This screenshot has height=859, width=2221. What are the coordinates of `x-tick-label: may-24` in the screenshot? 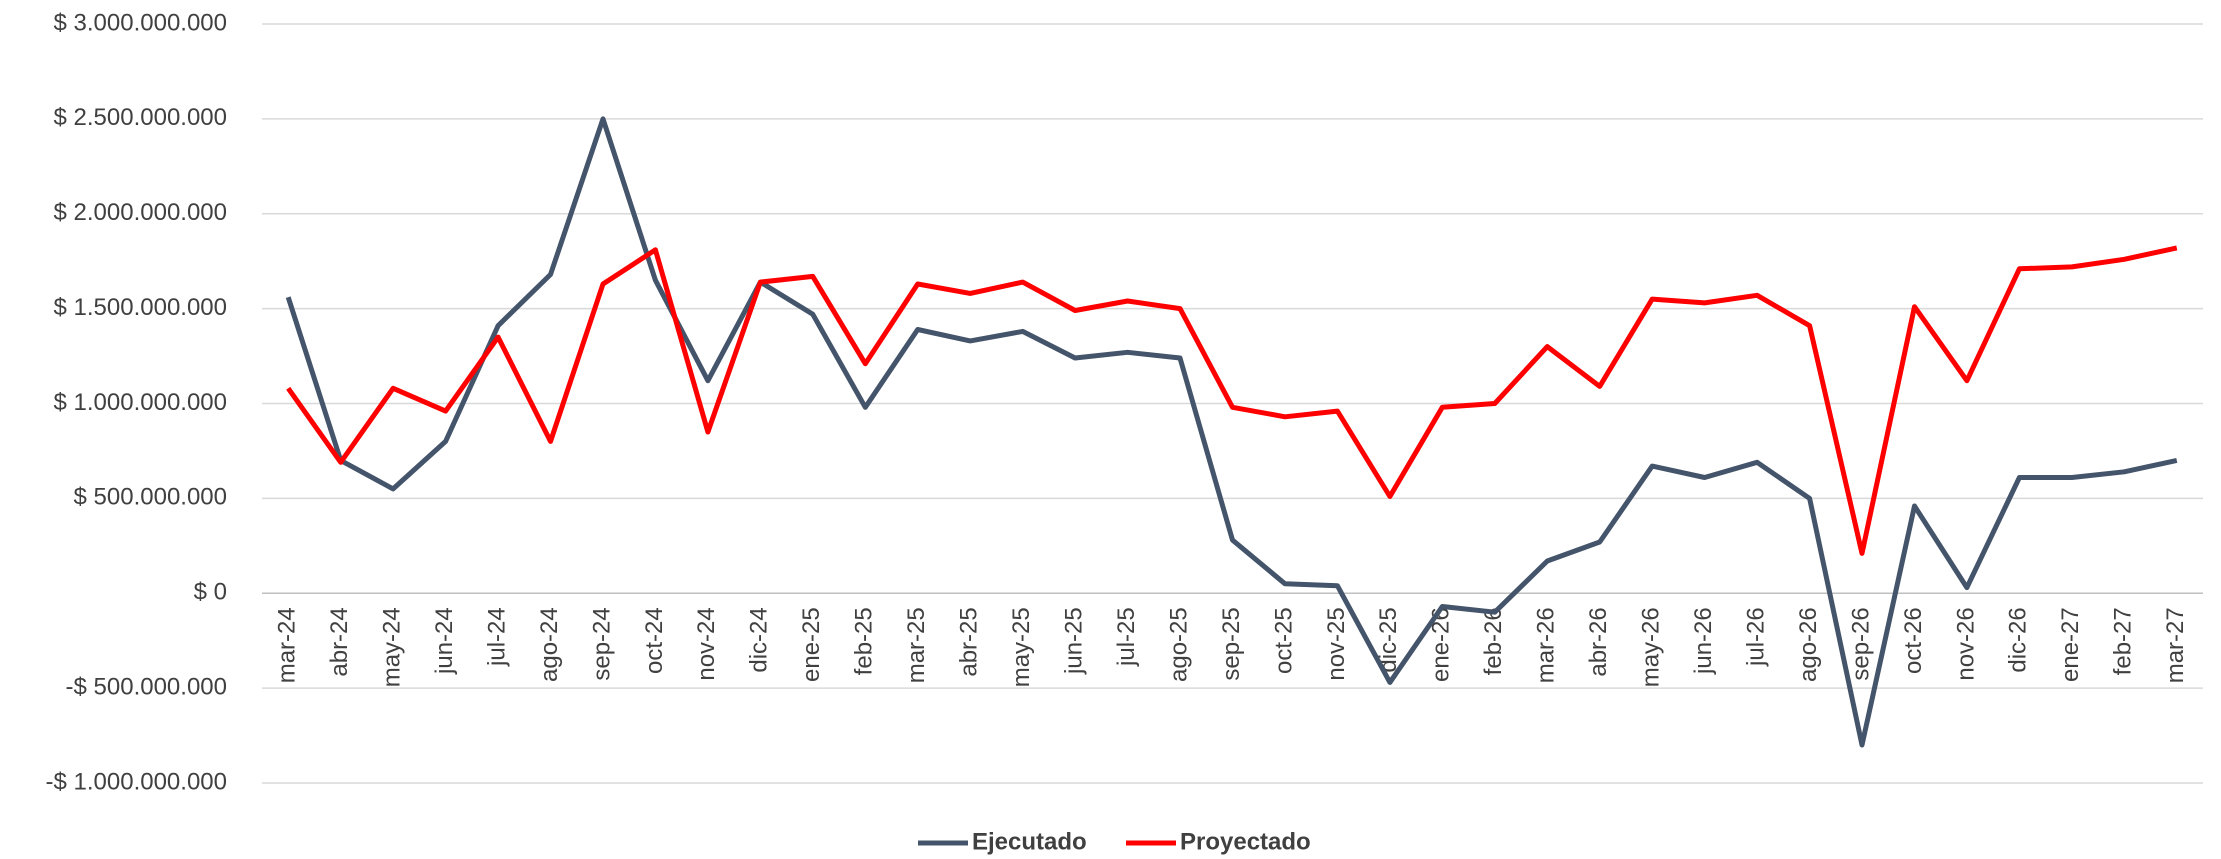 It's located at (391, 647).